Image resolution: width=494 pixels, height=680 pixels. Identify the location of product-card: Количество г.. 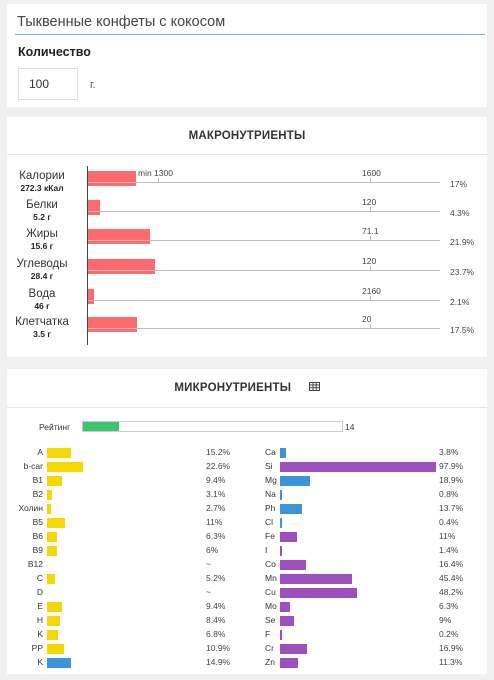
(247, 55).